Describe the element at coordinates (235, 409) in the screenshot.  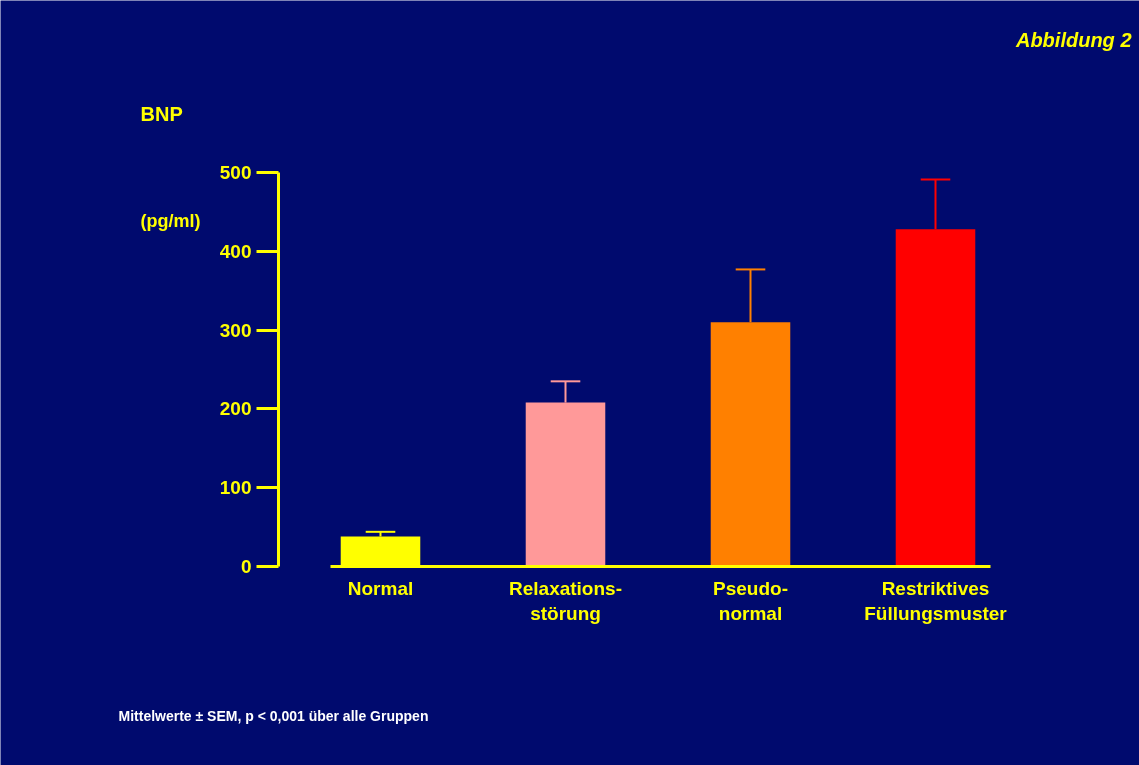
I see `y-tick-label: 200` at that location.